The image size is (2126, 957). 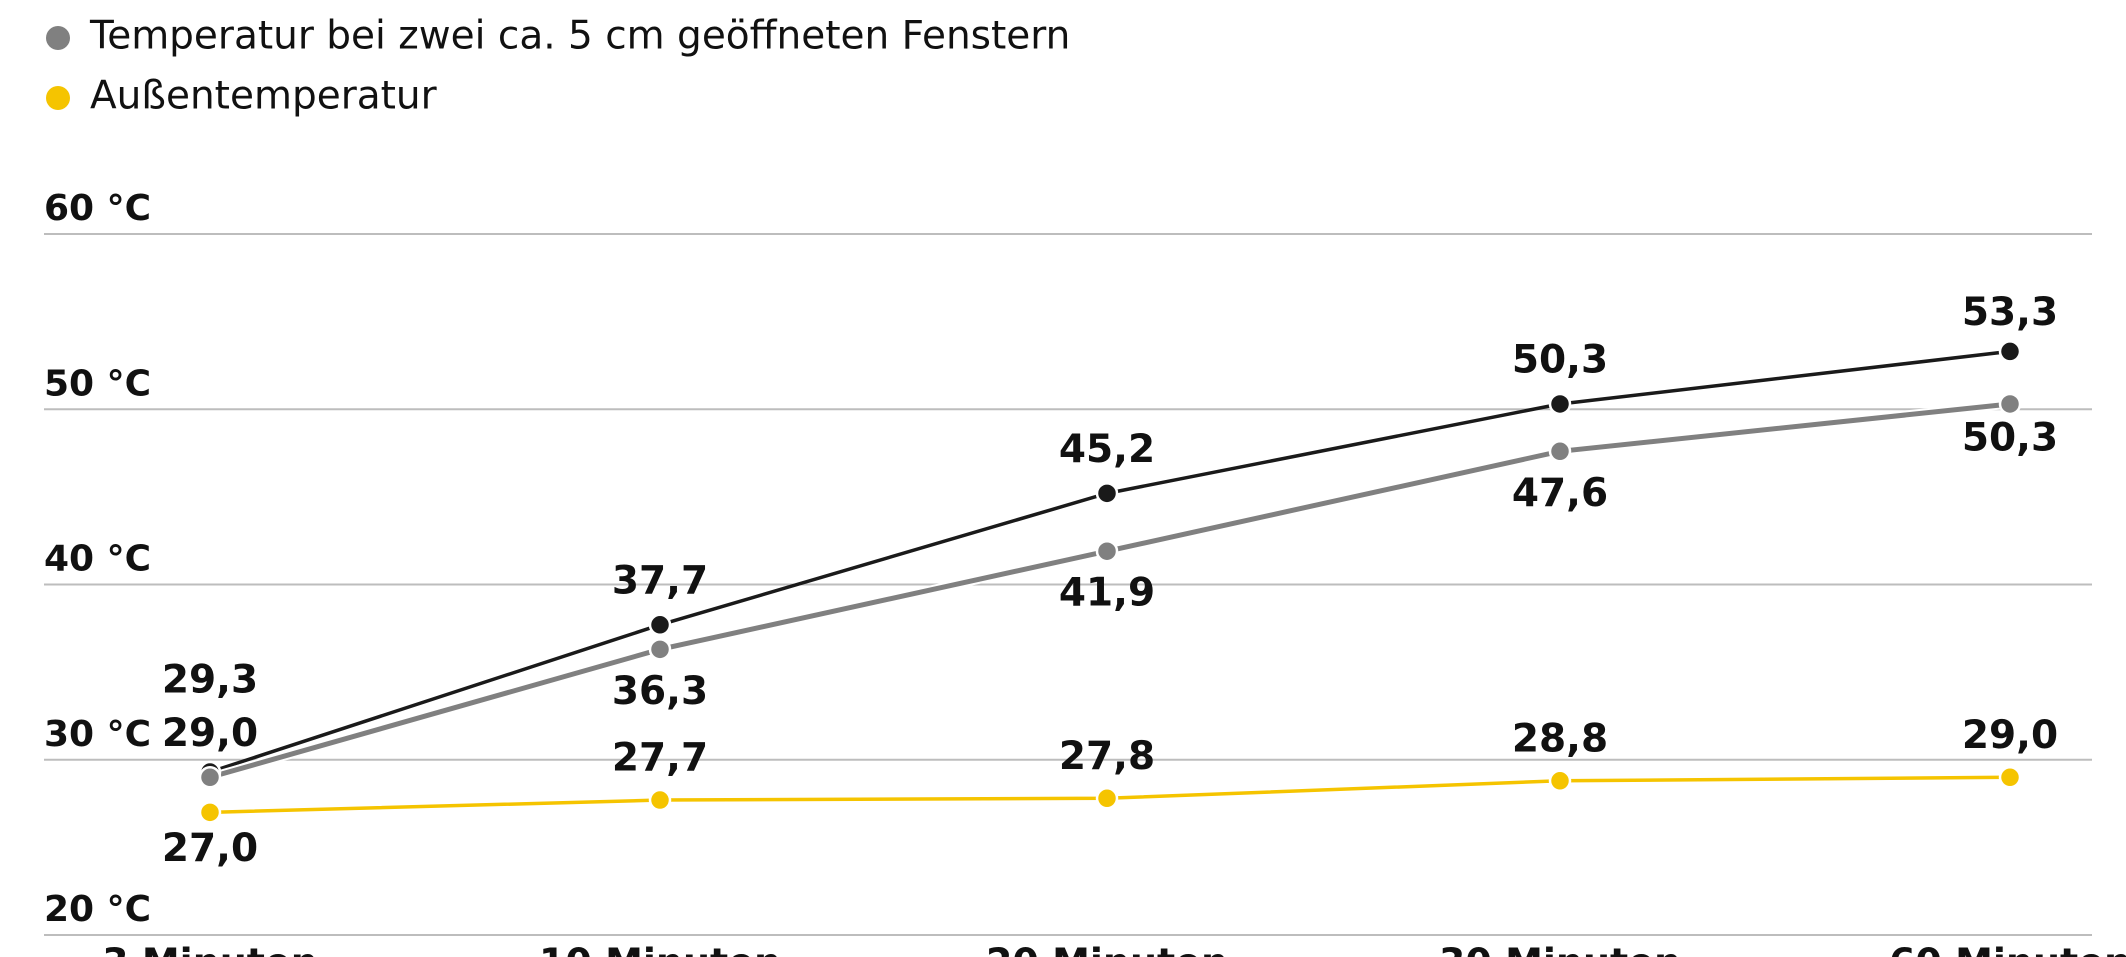 I want to click on x-tick-label: 60 Minuten, so click(x=2007, y=949).